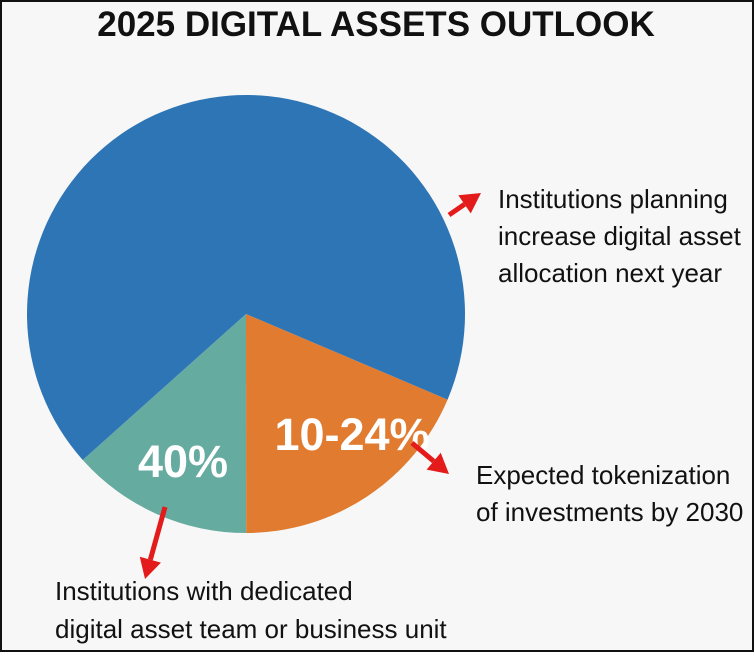 The height and width of the screenshot is (652, 754). What do you see at coordinates (609, 512) in the screenshot?
I see `annotation-tokenization-line-2: of investments by 2030` at bounding box center [609, 512].